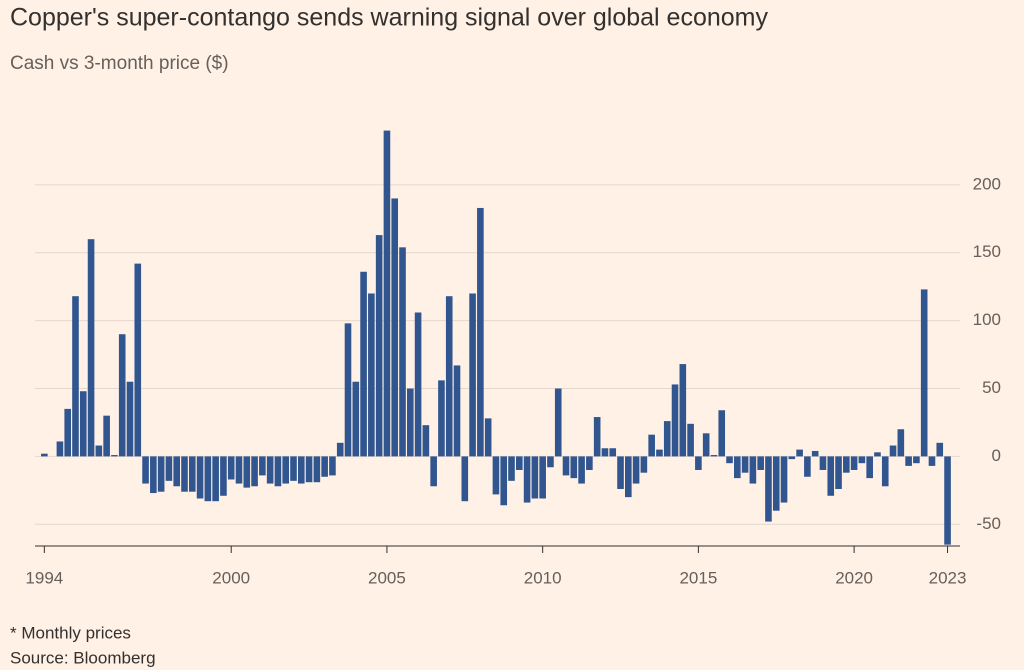  I want to click on x-tick-label: 2015, so click(698, 577).